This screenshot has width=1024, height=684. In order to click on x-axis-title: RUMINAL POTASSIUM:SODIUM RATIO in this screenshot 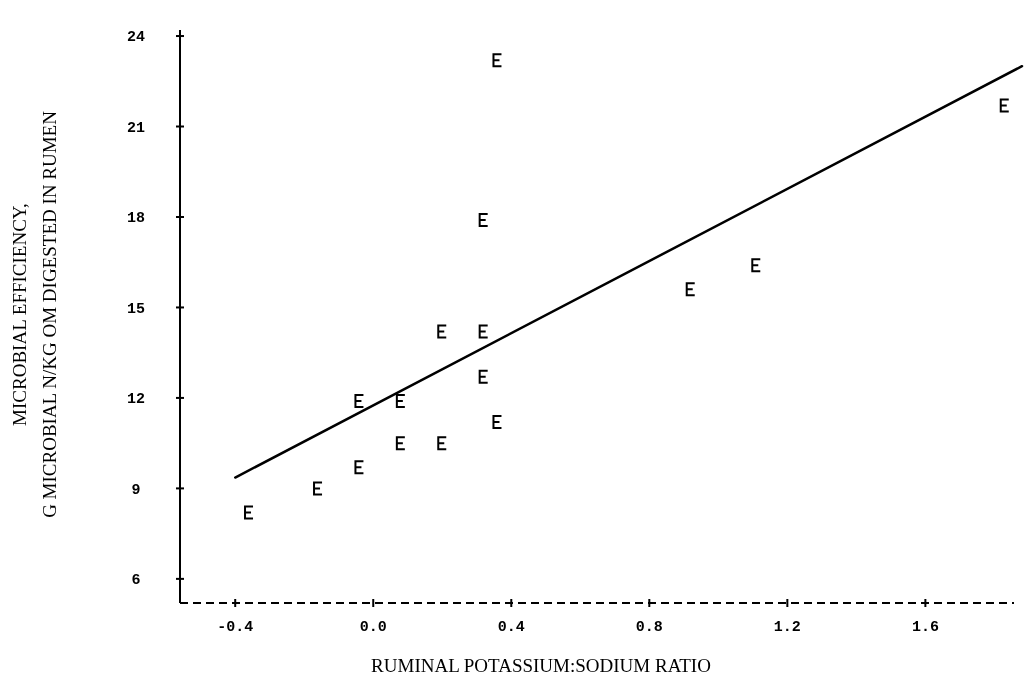, I will do `click(541, 665)`.